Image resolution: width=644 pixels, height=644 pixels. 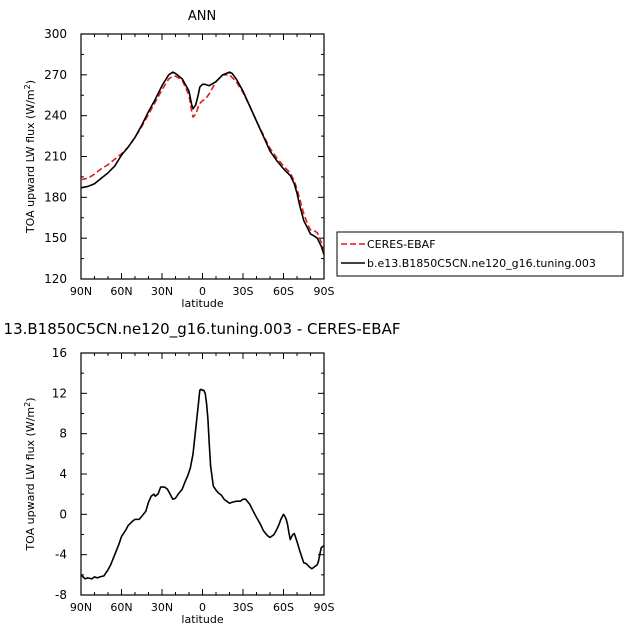 I want to click on chart-title: ANN, so click(x=202, y=16).